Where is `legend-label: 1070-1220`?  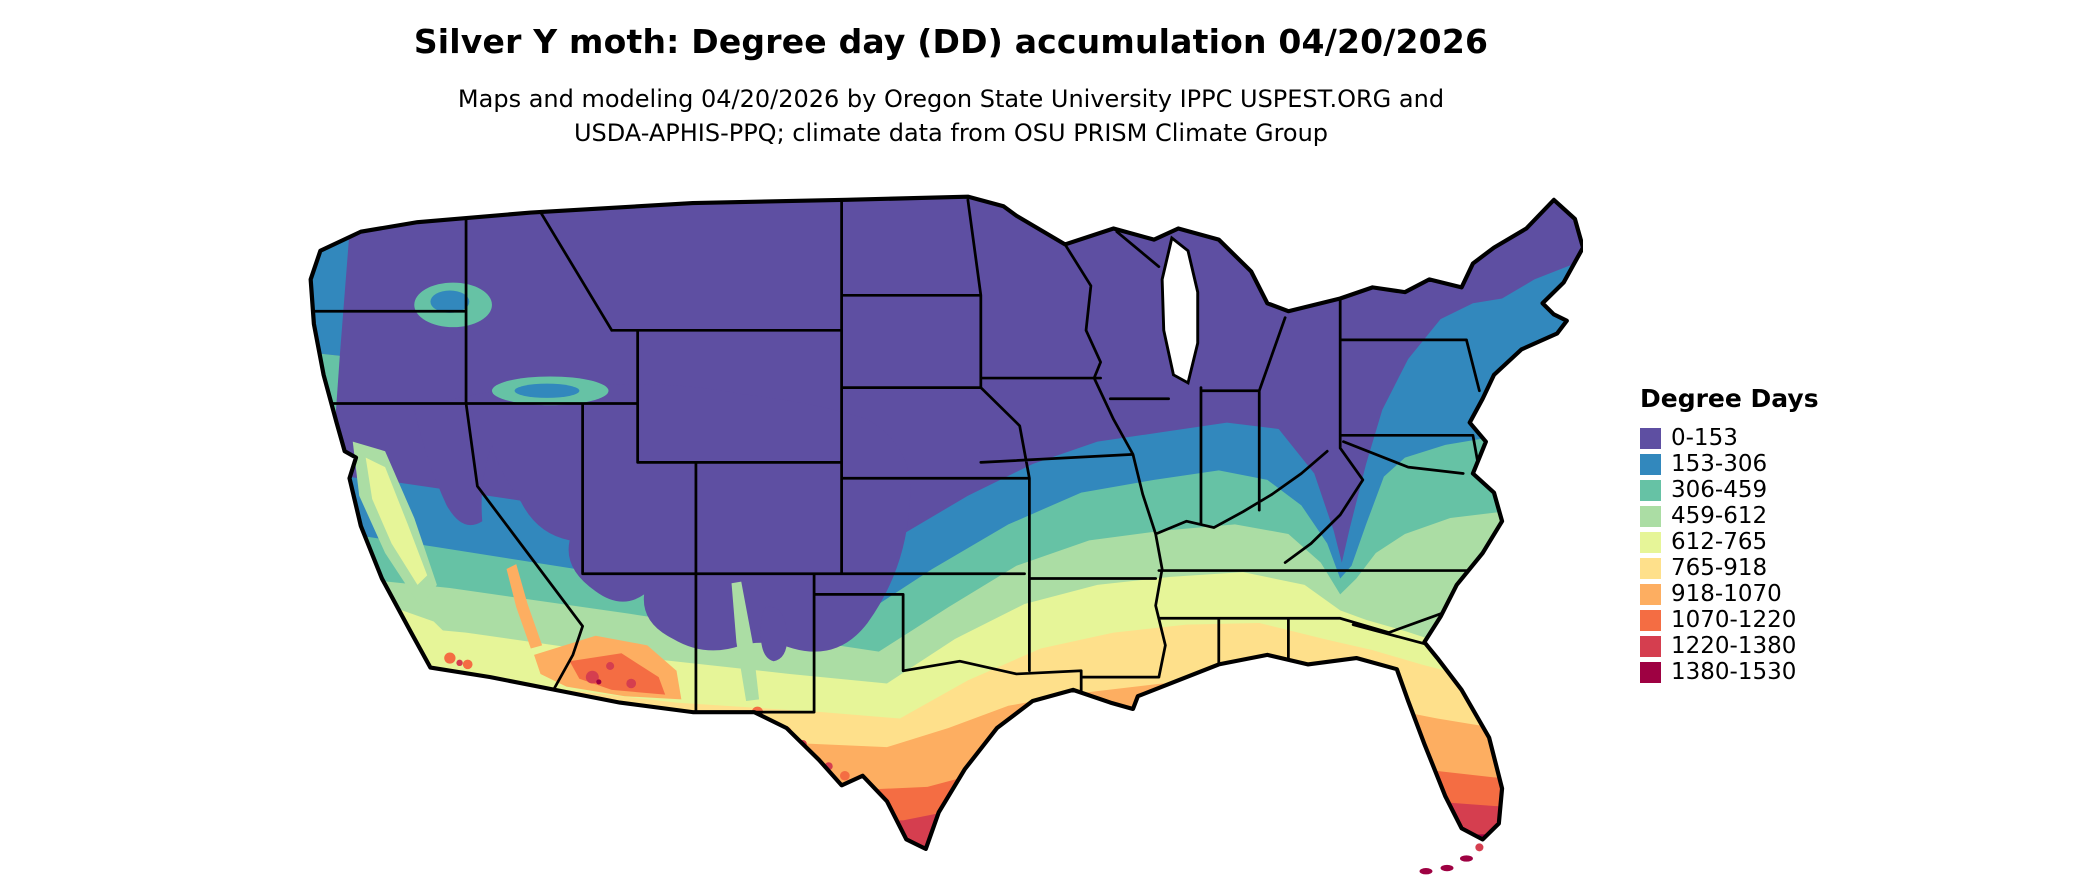
legend-label: 1070-1220 is located at coordinates (1734, 620).